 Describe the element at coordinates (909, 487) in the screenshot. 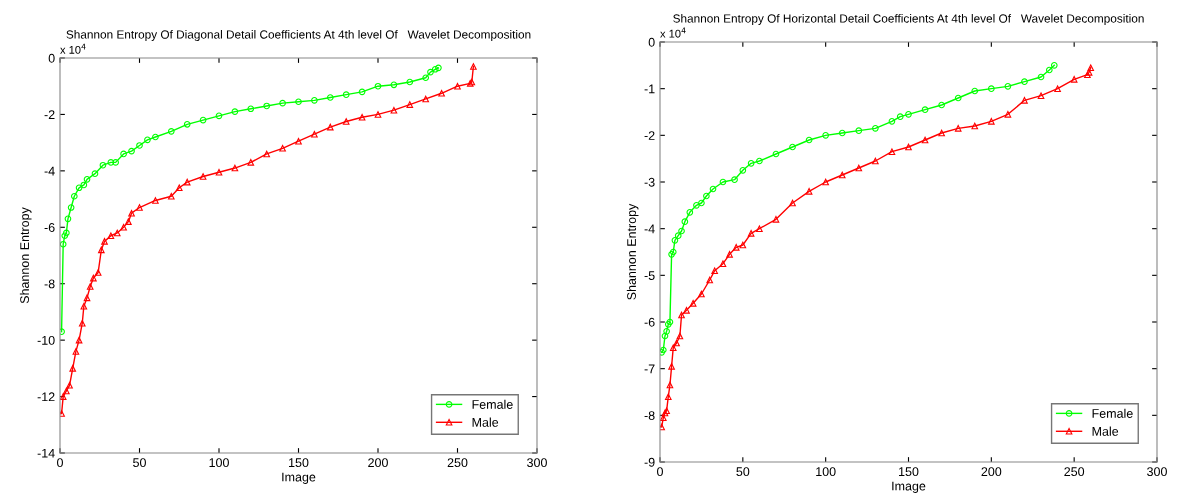

I see `x-axis-title: Image` at that location.